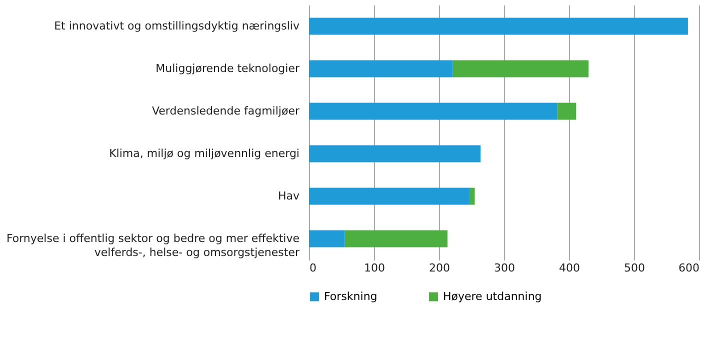  Describe the element at coordinates (504, 268) in the screenshot. I see `x-tick-label: 300` at that location.